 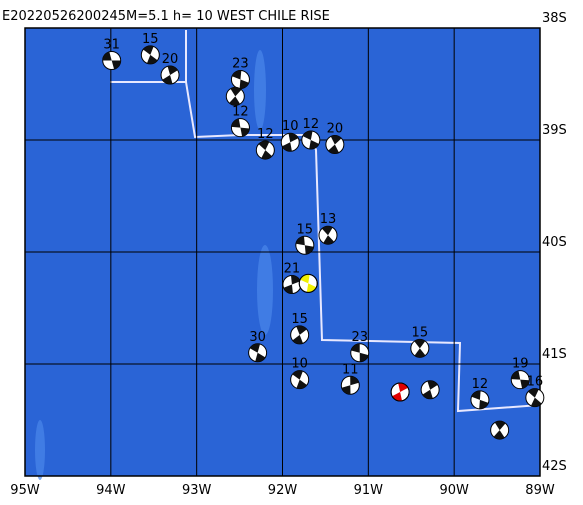 I want to click on x-tick-label: 90W, so click(x=454, y=490).